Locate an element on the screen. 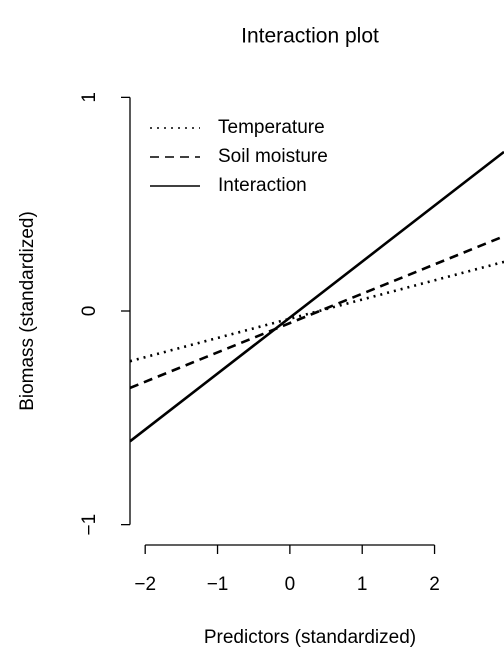  x-axis-label: Predictors (standardized) is located at coordinates (310, 637).